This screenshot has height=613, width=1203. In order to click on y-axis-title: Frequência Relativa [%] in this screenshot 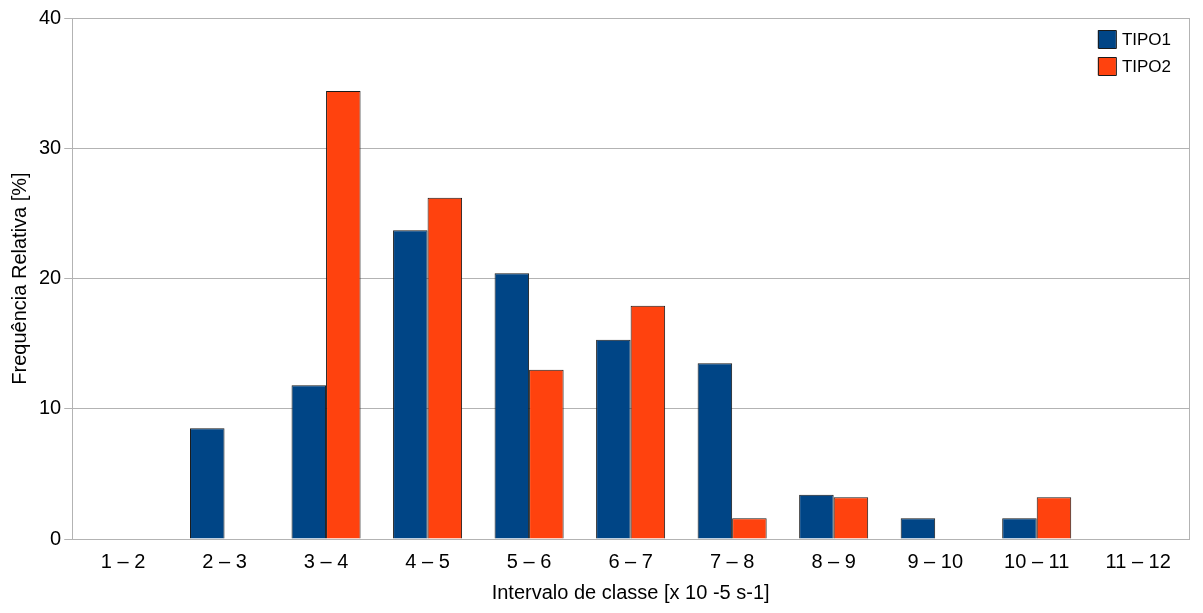, I will do `click(18, 278)`.